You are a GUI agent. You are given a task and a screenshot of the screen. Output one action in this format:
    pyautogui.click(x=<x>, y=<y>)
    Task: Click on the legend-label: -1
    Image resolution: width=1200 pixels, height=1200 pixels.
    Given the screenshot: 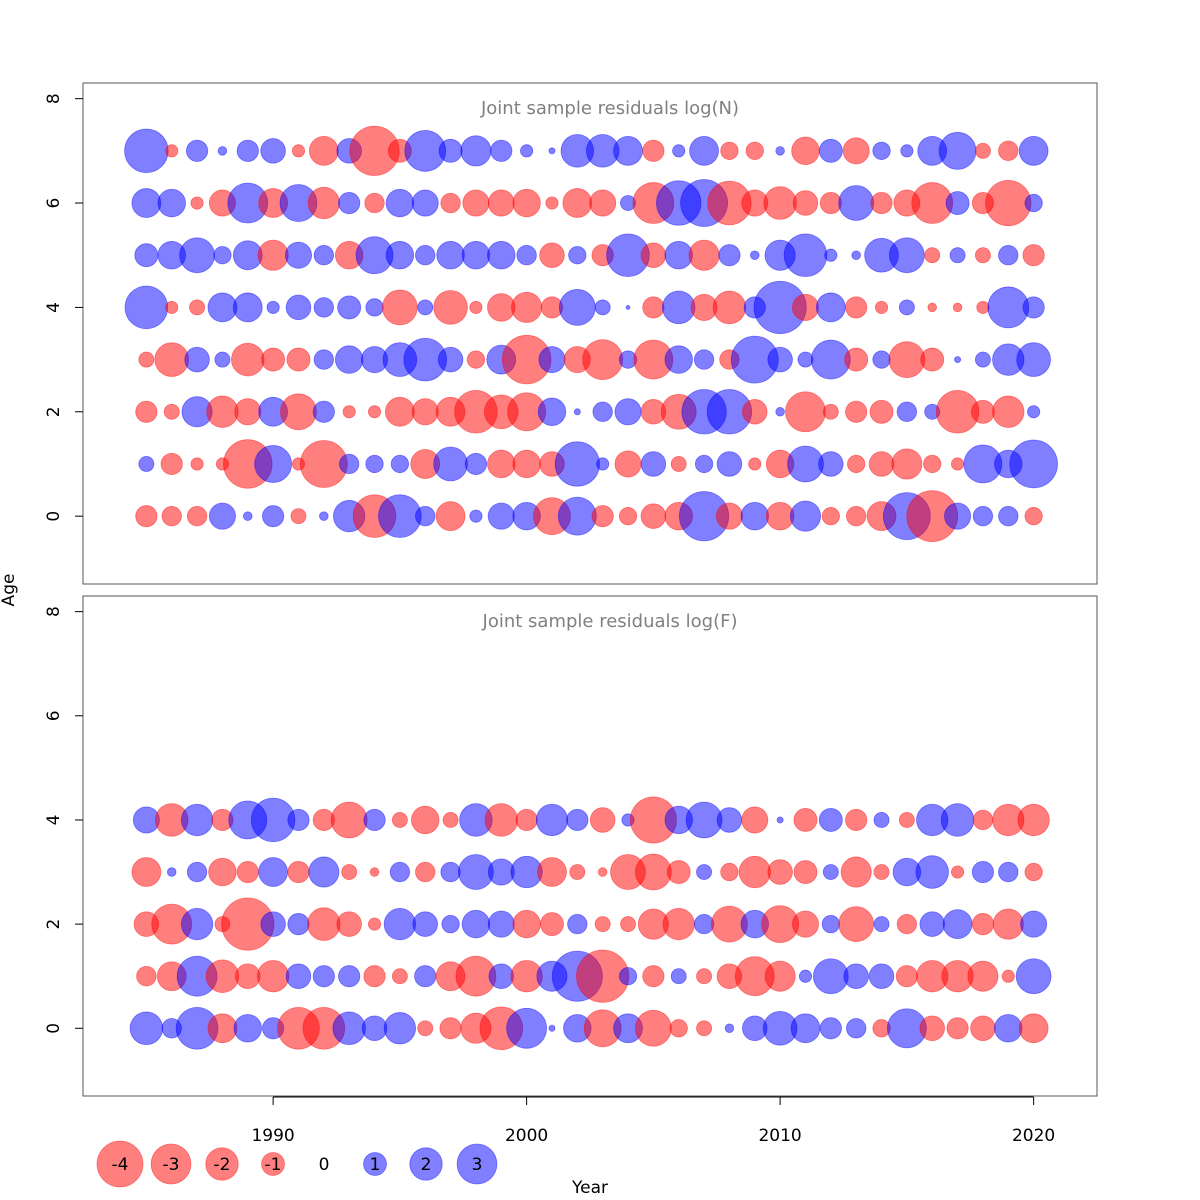 What is the action you would take?
    pyautogui.click(x=273, y=1165)
    